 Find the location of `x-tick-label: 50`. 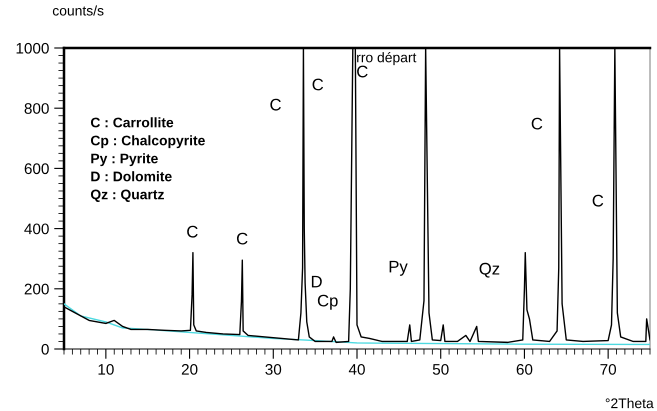

x-tick-label: 50 is located at coordinates (440, 369).